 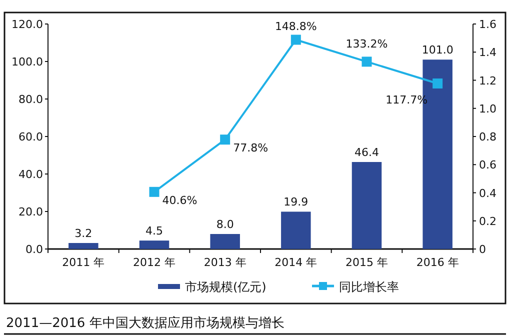 I want to click on x-tick-label: 2016 年, so click(x=437, y=262).